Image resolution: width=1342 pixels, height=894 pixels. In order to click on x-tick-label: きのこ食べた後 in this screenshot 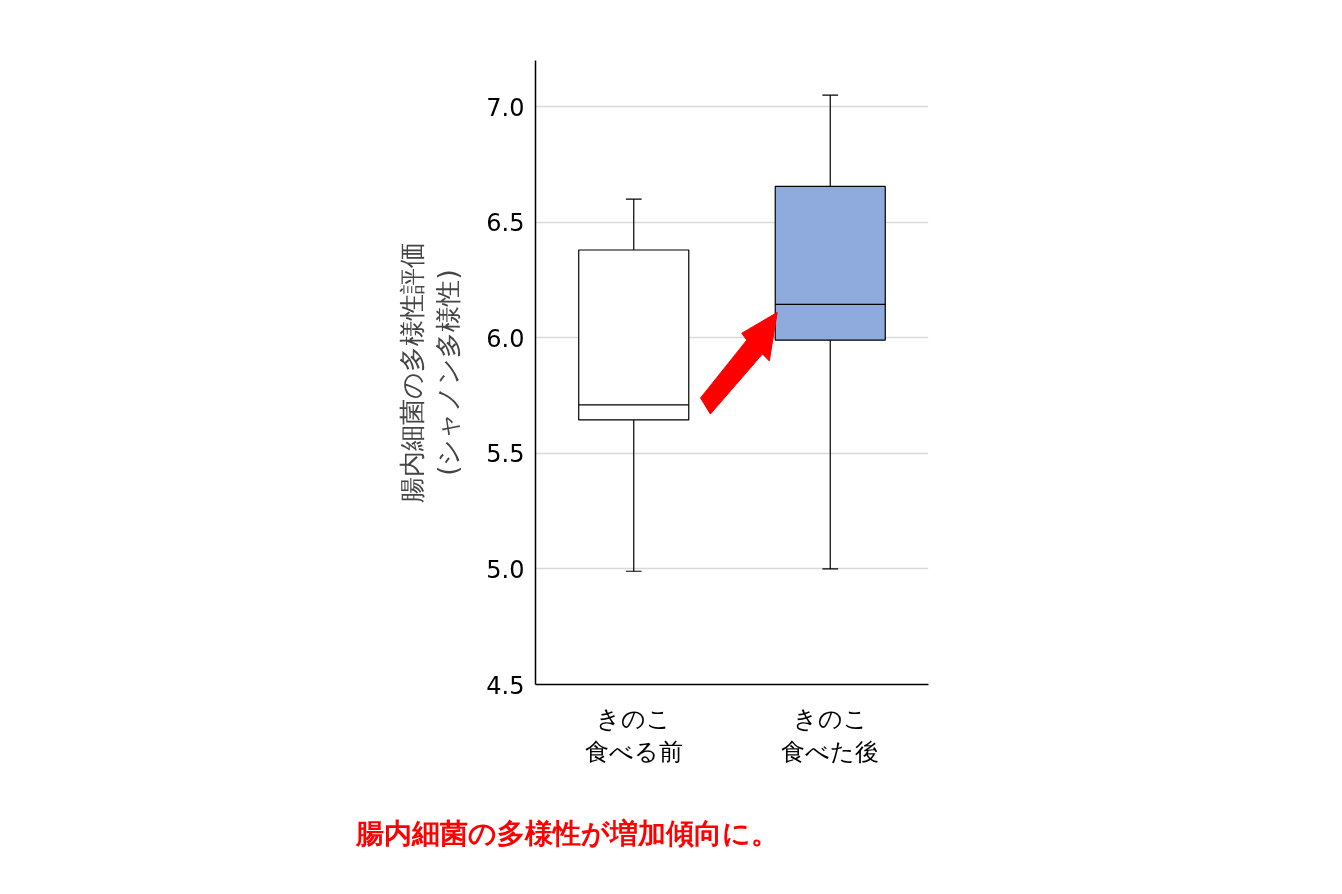, I will do `click(830, 735)`.